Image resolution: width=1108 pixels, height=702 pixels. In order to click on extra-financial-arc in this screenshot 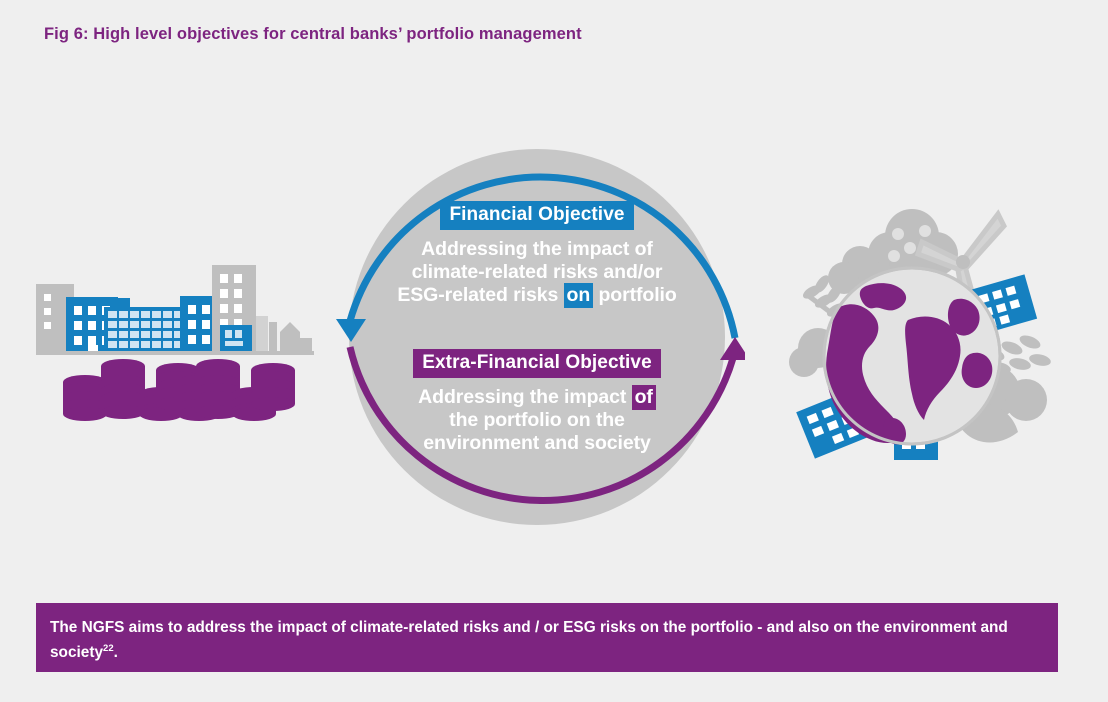, I will do `click(541, 425)`.